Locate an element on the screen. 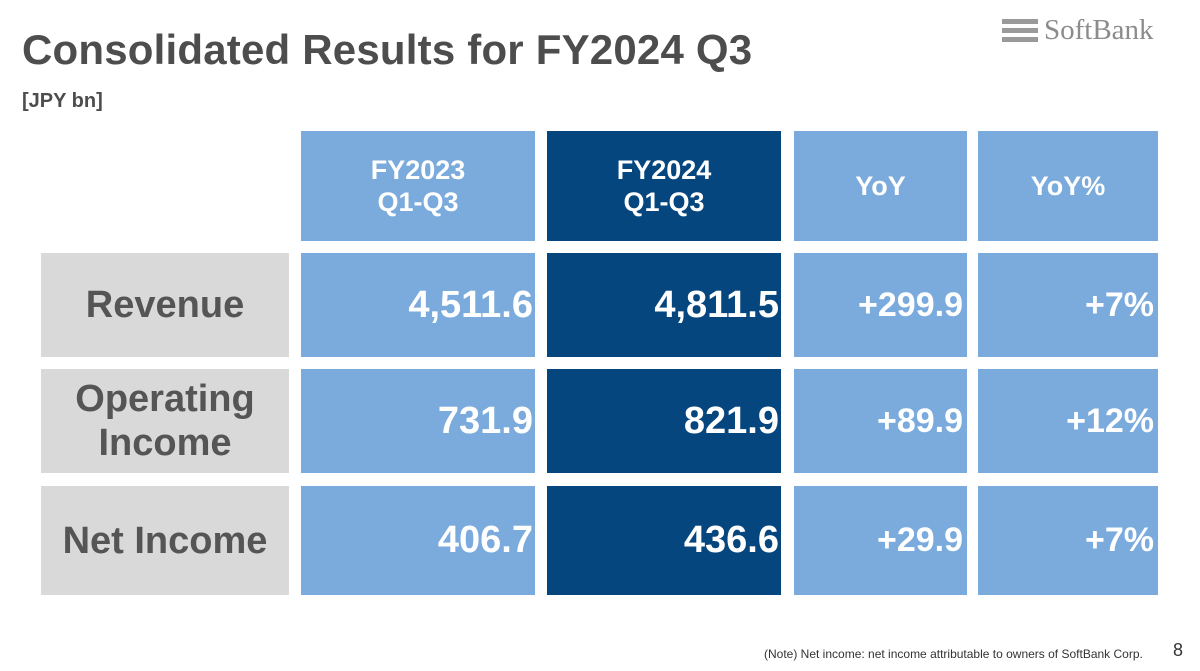 This screenshot has width=1200, height=671. revenue-fy2024: 4,811.5 is located at coordinates (664, 305).